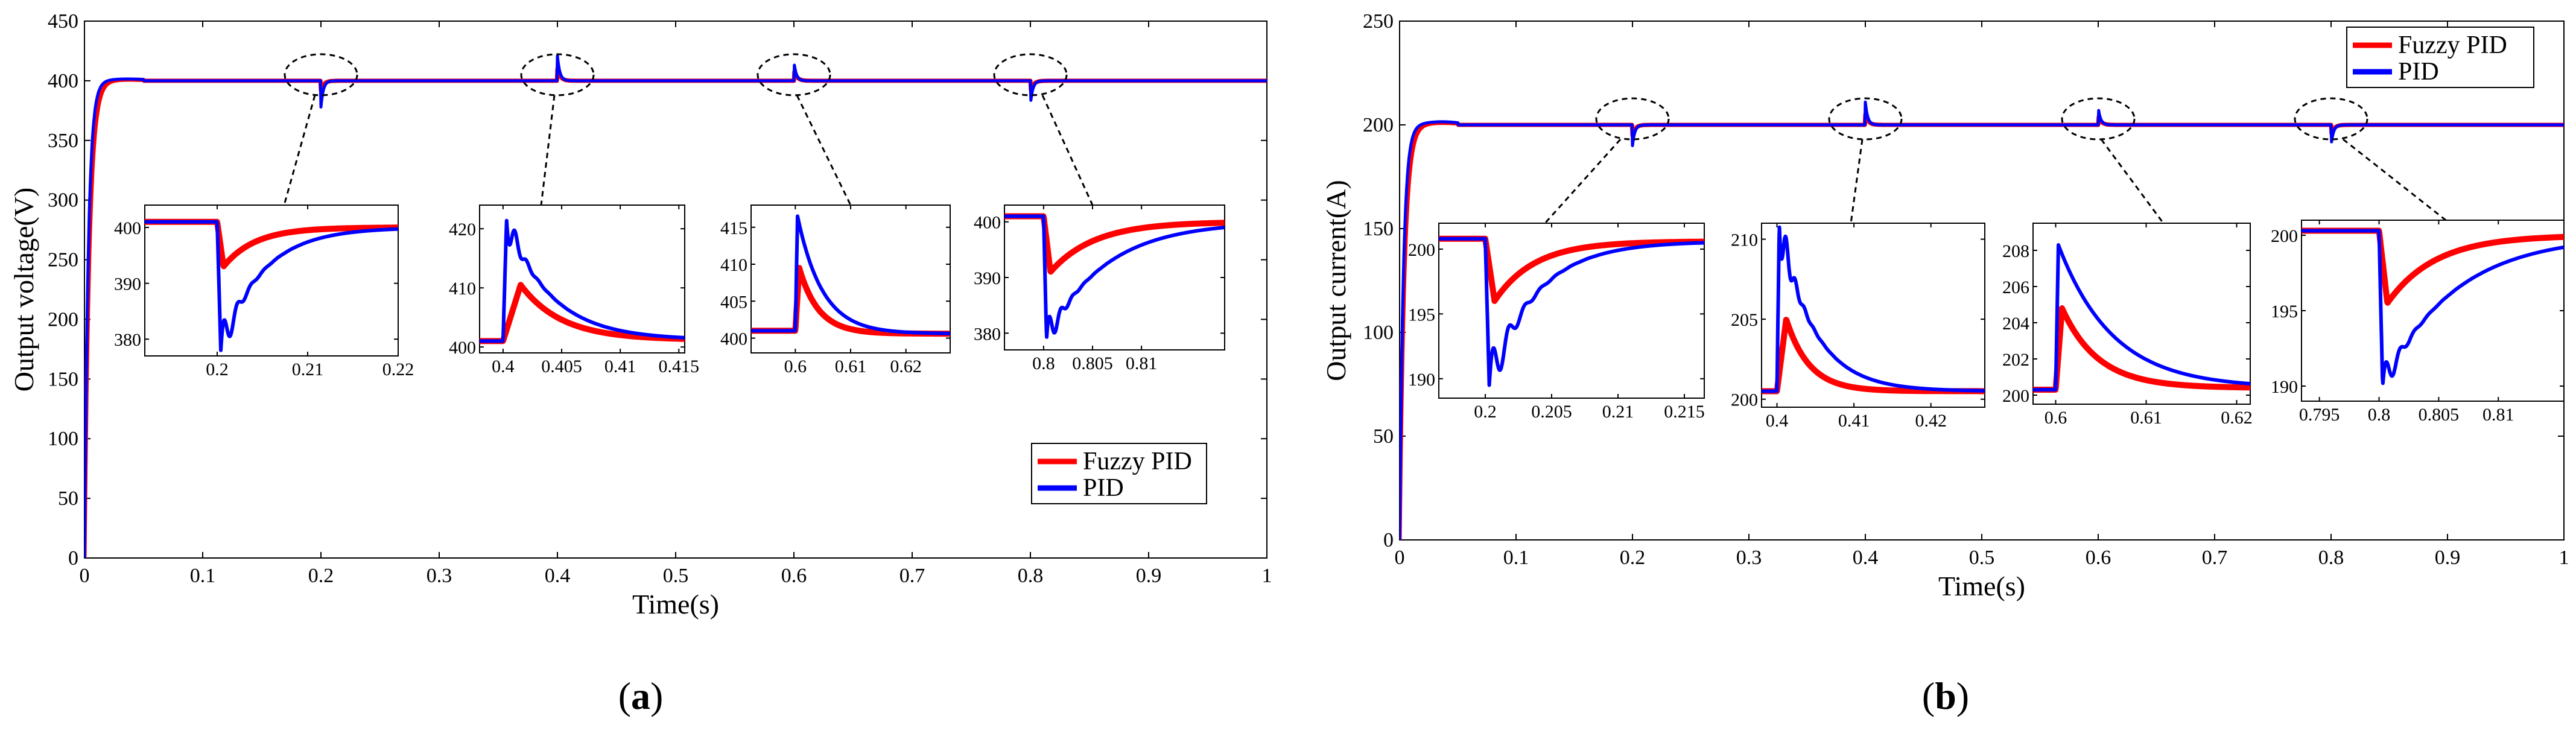  I want to click on panel-b-legend-label-fuzzy-pid: Fuzzy PID, so click(2452, 45).